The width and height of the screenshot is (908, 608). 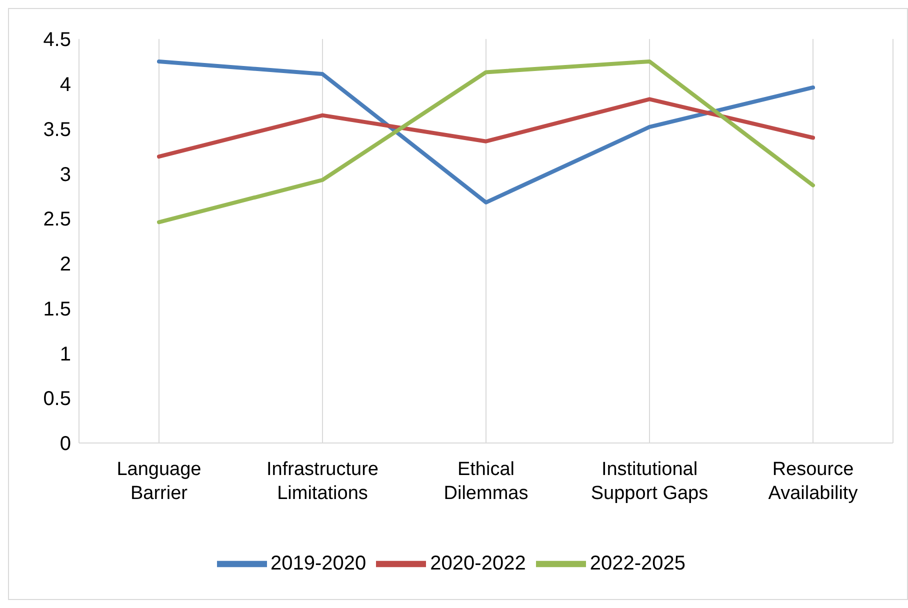 What do you see at coordinates (57, 399) in the screenshot?
I see `y-tick-label: 0.5` at bounding box center [57, 399].